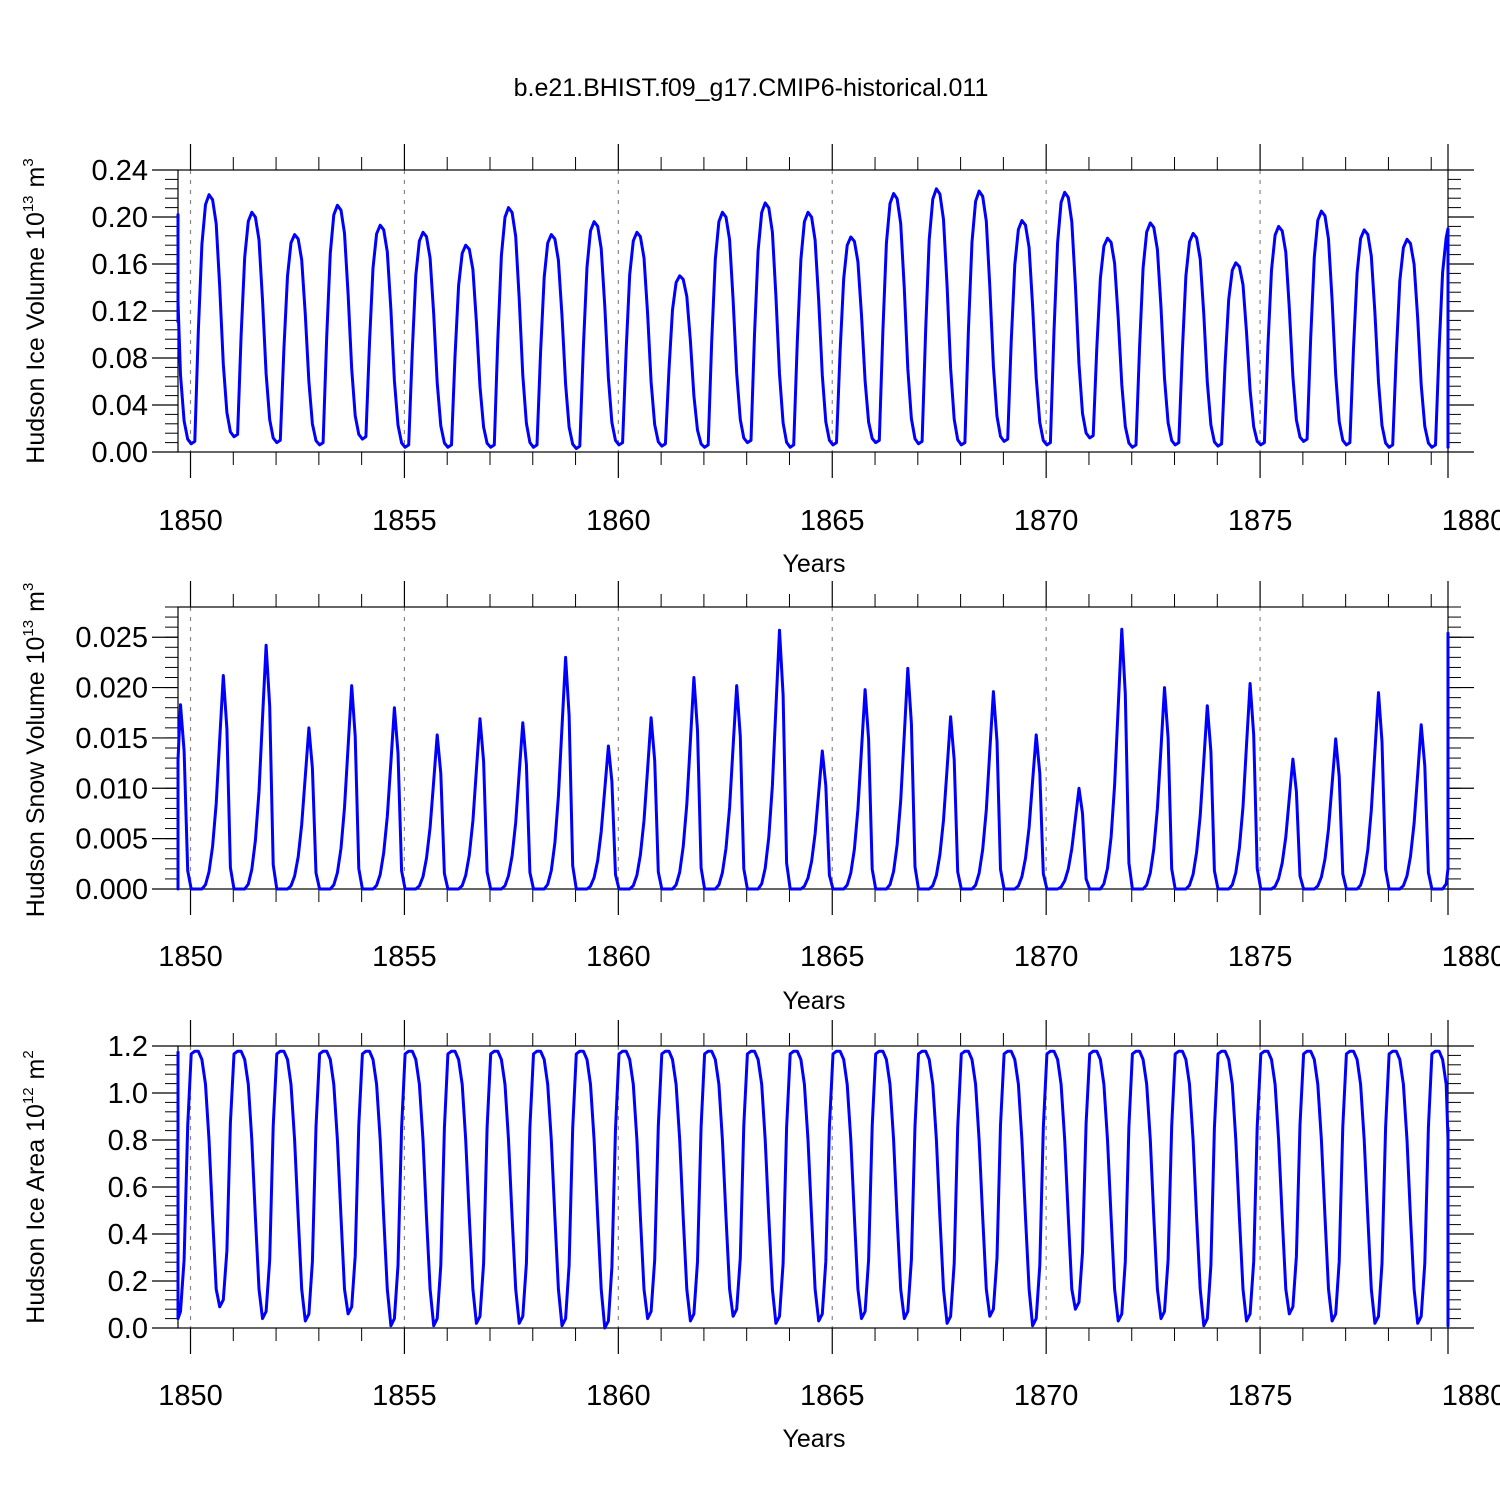  Describe the element at coordinates (36, 1214) in the screenshot. I see `y-axis-label-ylabel-main: Hudson Ice Area 10` at that location.